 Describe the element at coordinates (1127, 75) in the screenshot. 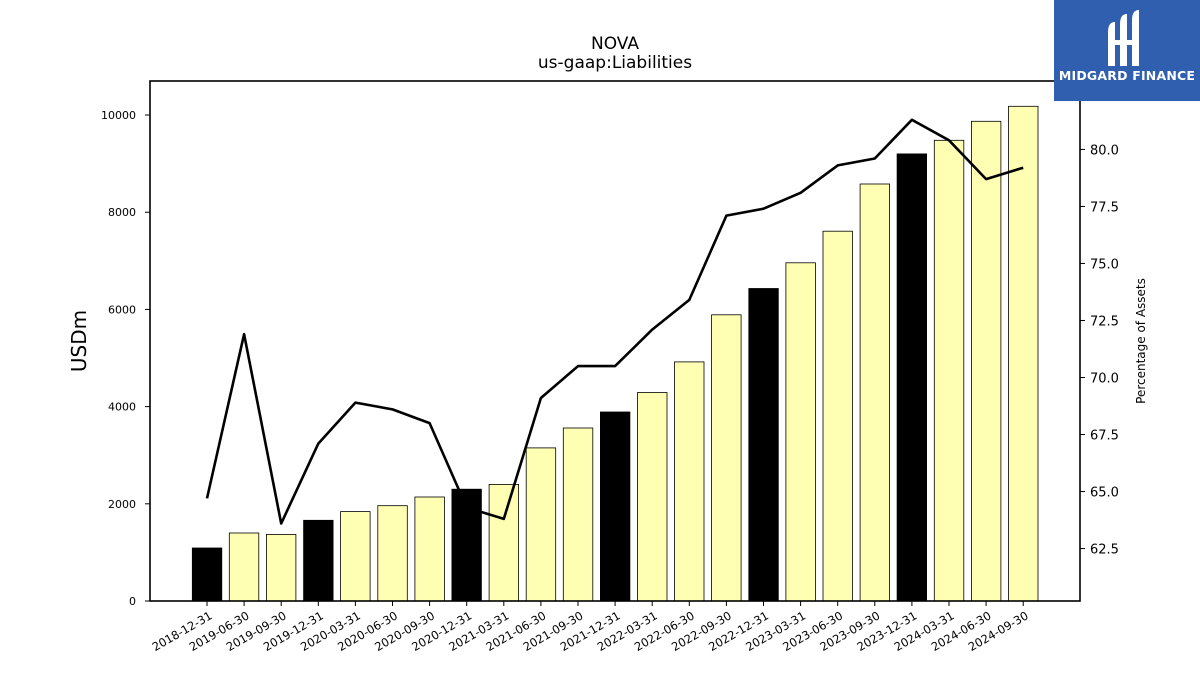

I see `brand-logo-text: MIDGARD FINANCE` at that location.